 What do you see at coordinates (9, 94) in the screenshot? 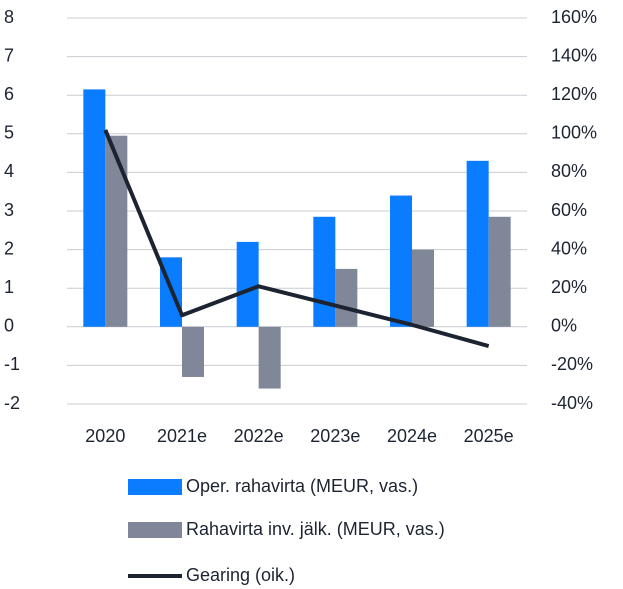
I see `y-tick-label: 6` at bounding box center [9, 94].